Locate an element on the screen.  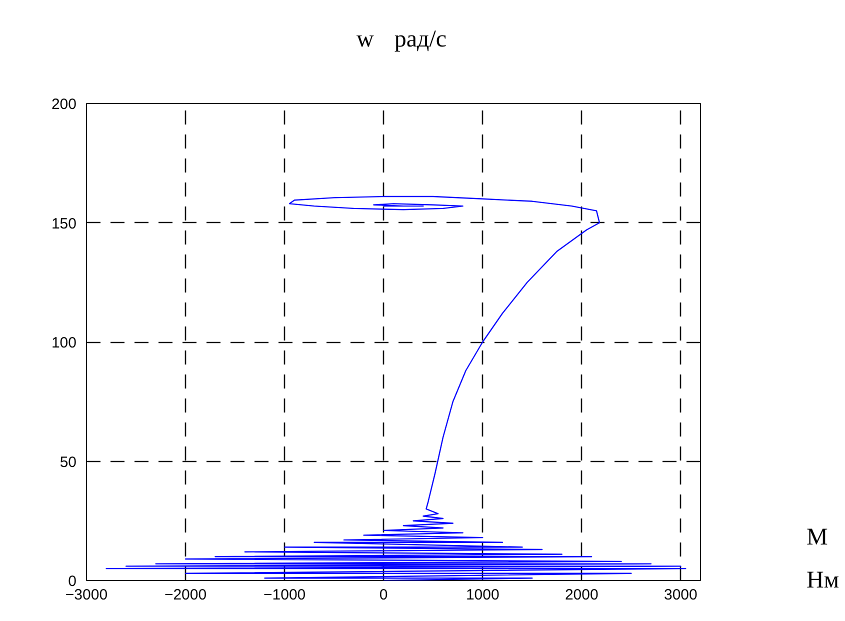
y-tick-label: 150 is located at coordinates (64, 223).